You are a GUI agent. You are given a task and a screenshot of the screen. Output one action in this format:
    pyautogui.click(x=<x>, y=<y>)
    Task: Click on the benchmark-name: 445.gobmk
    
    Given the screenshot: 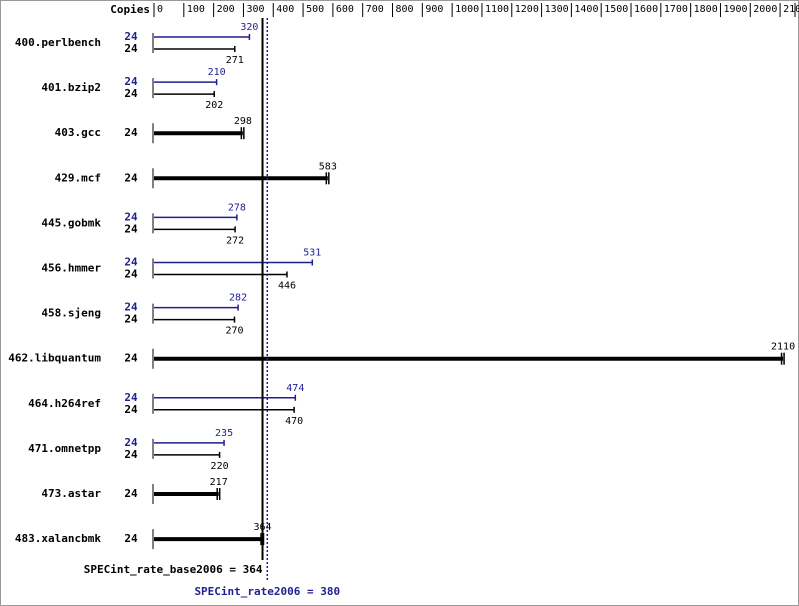 What is the action you would take?
    pyautogui.click(x=71, y=222)
    